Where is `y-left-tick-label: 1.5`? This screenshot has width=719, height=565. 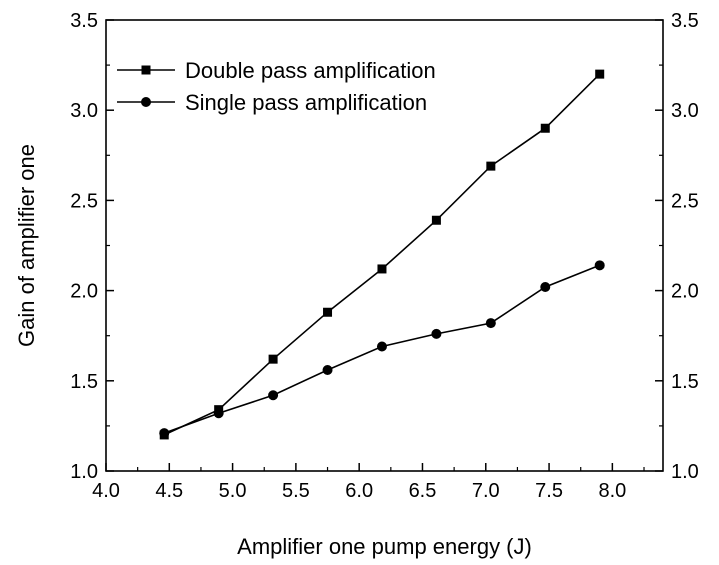 y-left-tick-label: 1.5 is located at coordinates (84, 382).